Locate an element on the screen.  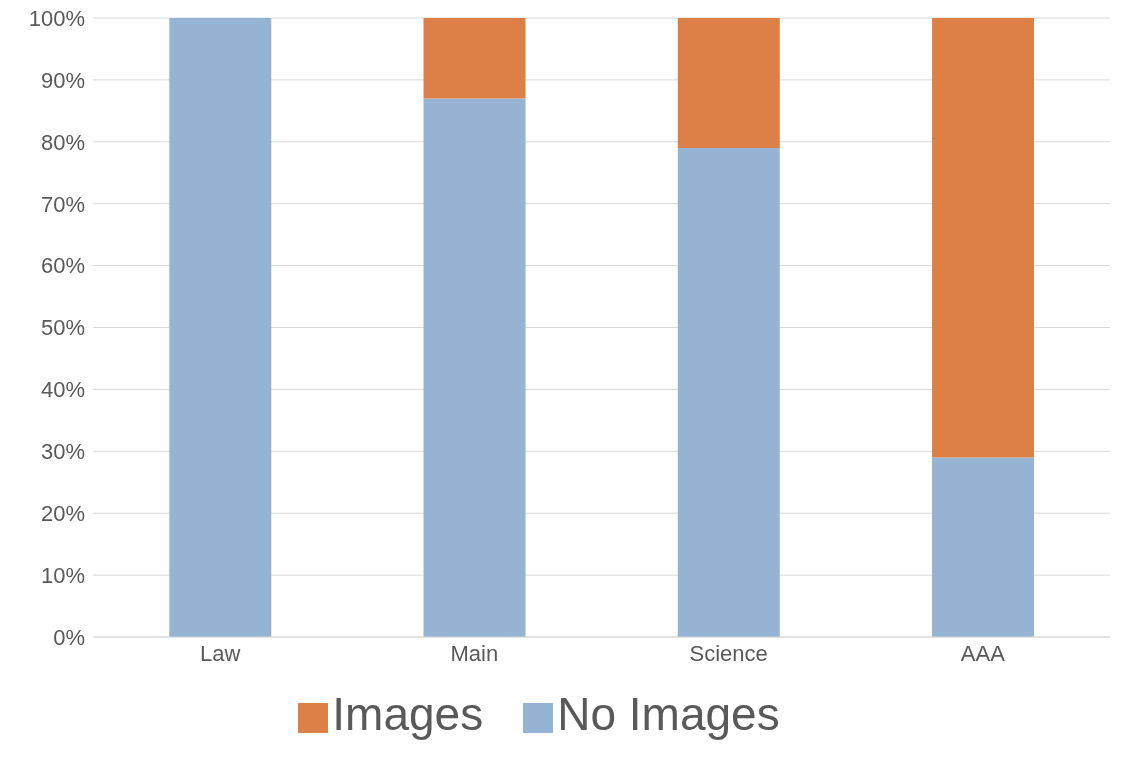
legend-label: Images is located at coordinates (408, 714).